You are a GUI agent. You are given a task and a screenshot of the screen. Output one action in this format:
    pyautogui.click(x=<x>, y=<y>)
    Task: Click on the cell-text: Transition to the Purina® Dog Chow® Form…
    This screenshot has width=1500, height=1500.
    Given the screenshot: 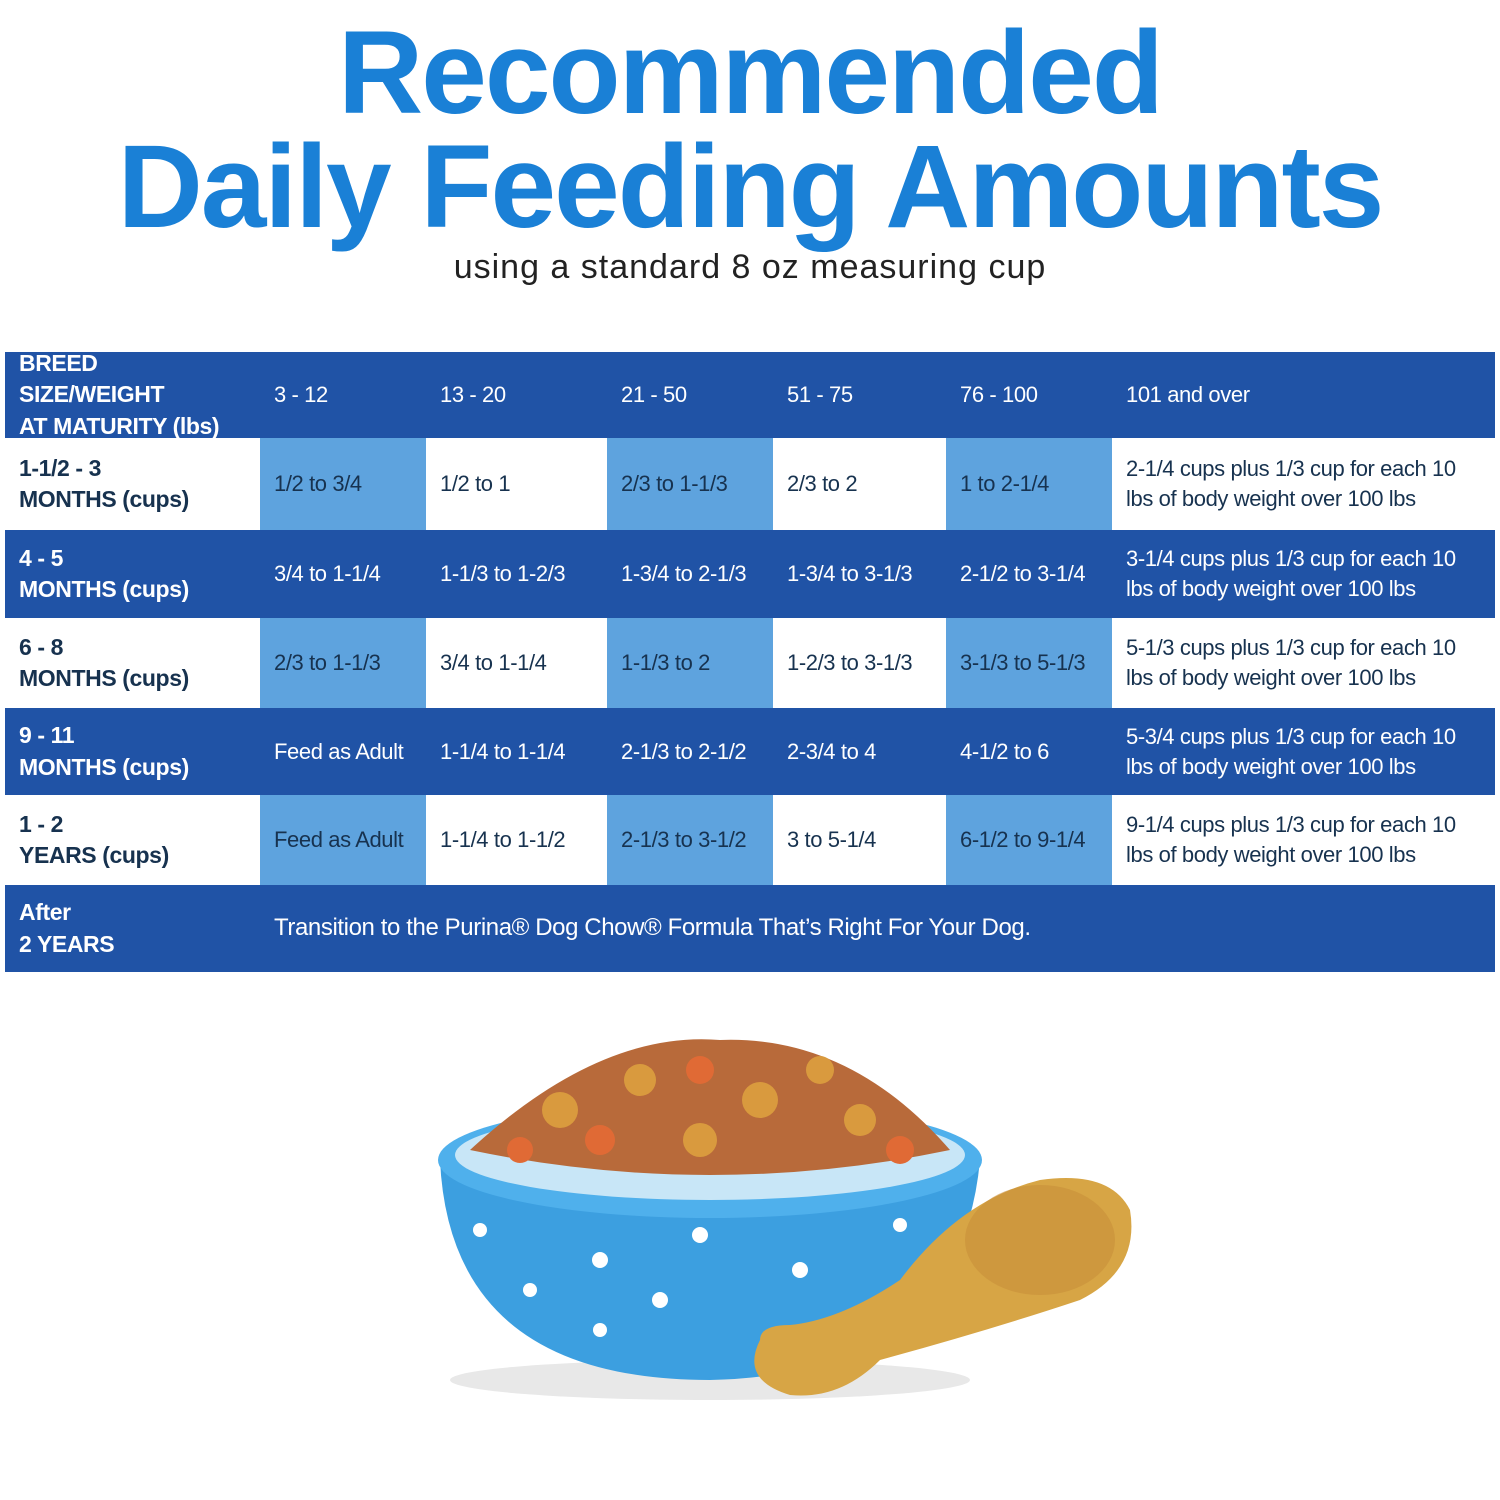 What is the action you would take?
    pyautogui.click(x=652, y=928)
    